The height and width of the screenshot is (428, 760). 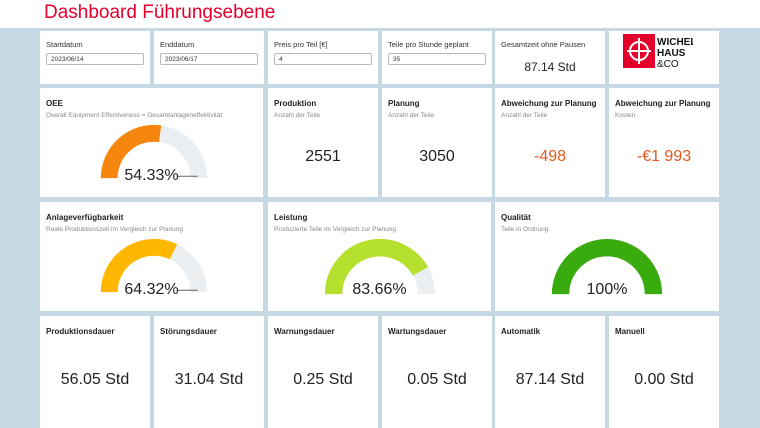 I want to click on deviation-cost-value: -€1 993, so click(x=664, y=156).